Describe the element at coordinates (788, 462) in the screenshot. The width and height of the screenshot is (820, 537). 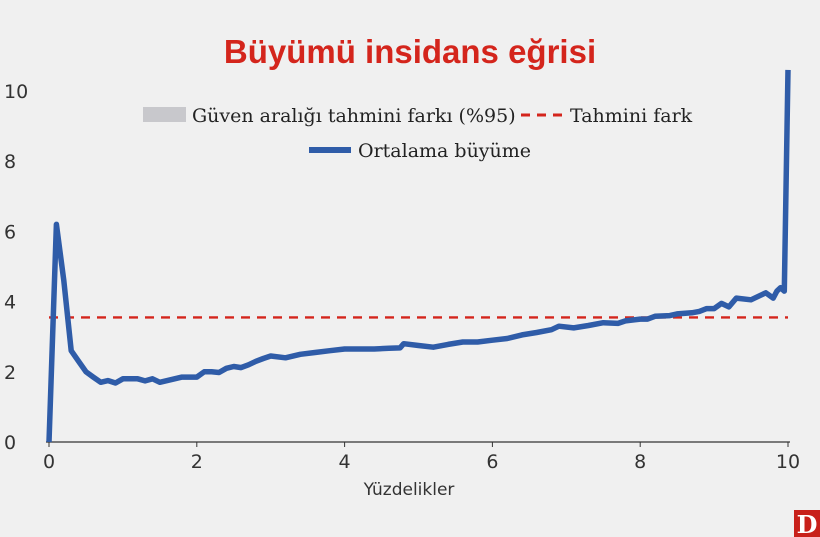
I see `x-tick-label: 10` at that location.